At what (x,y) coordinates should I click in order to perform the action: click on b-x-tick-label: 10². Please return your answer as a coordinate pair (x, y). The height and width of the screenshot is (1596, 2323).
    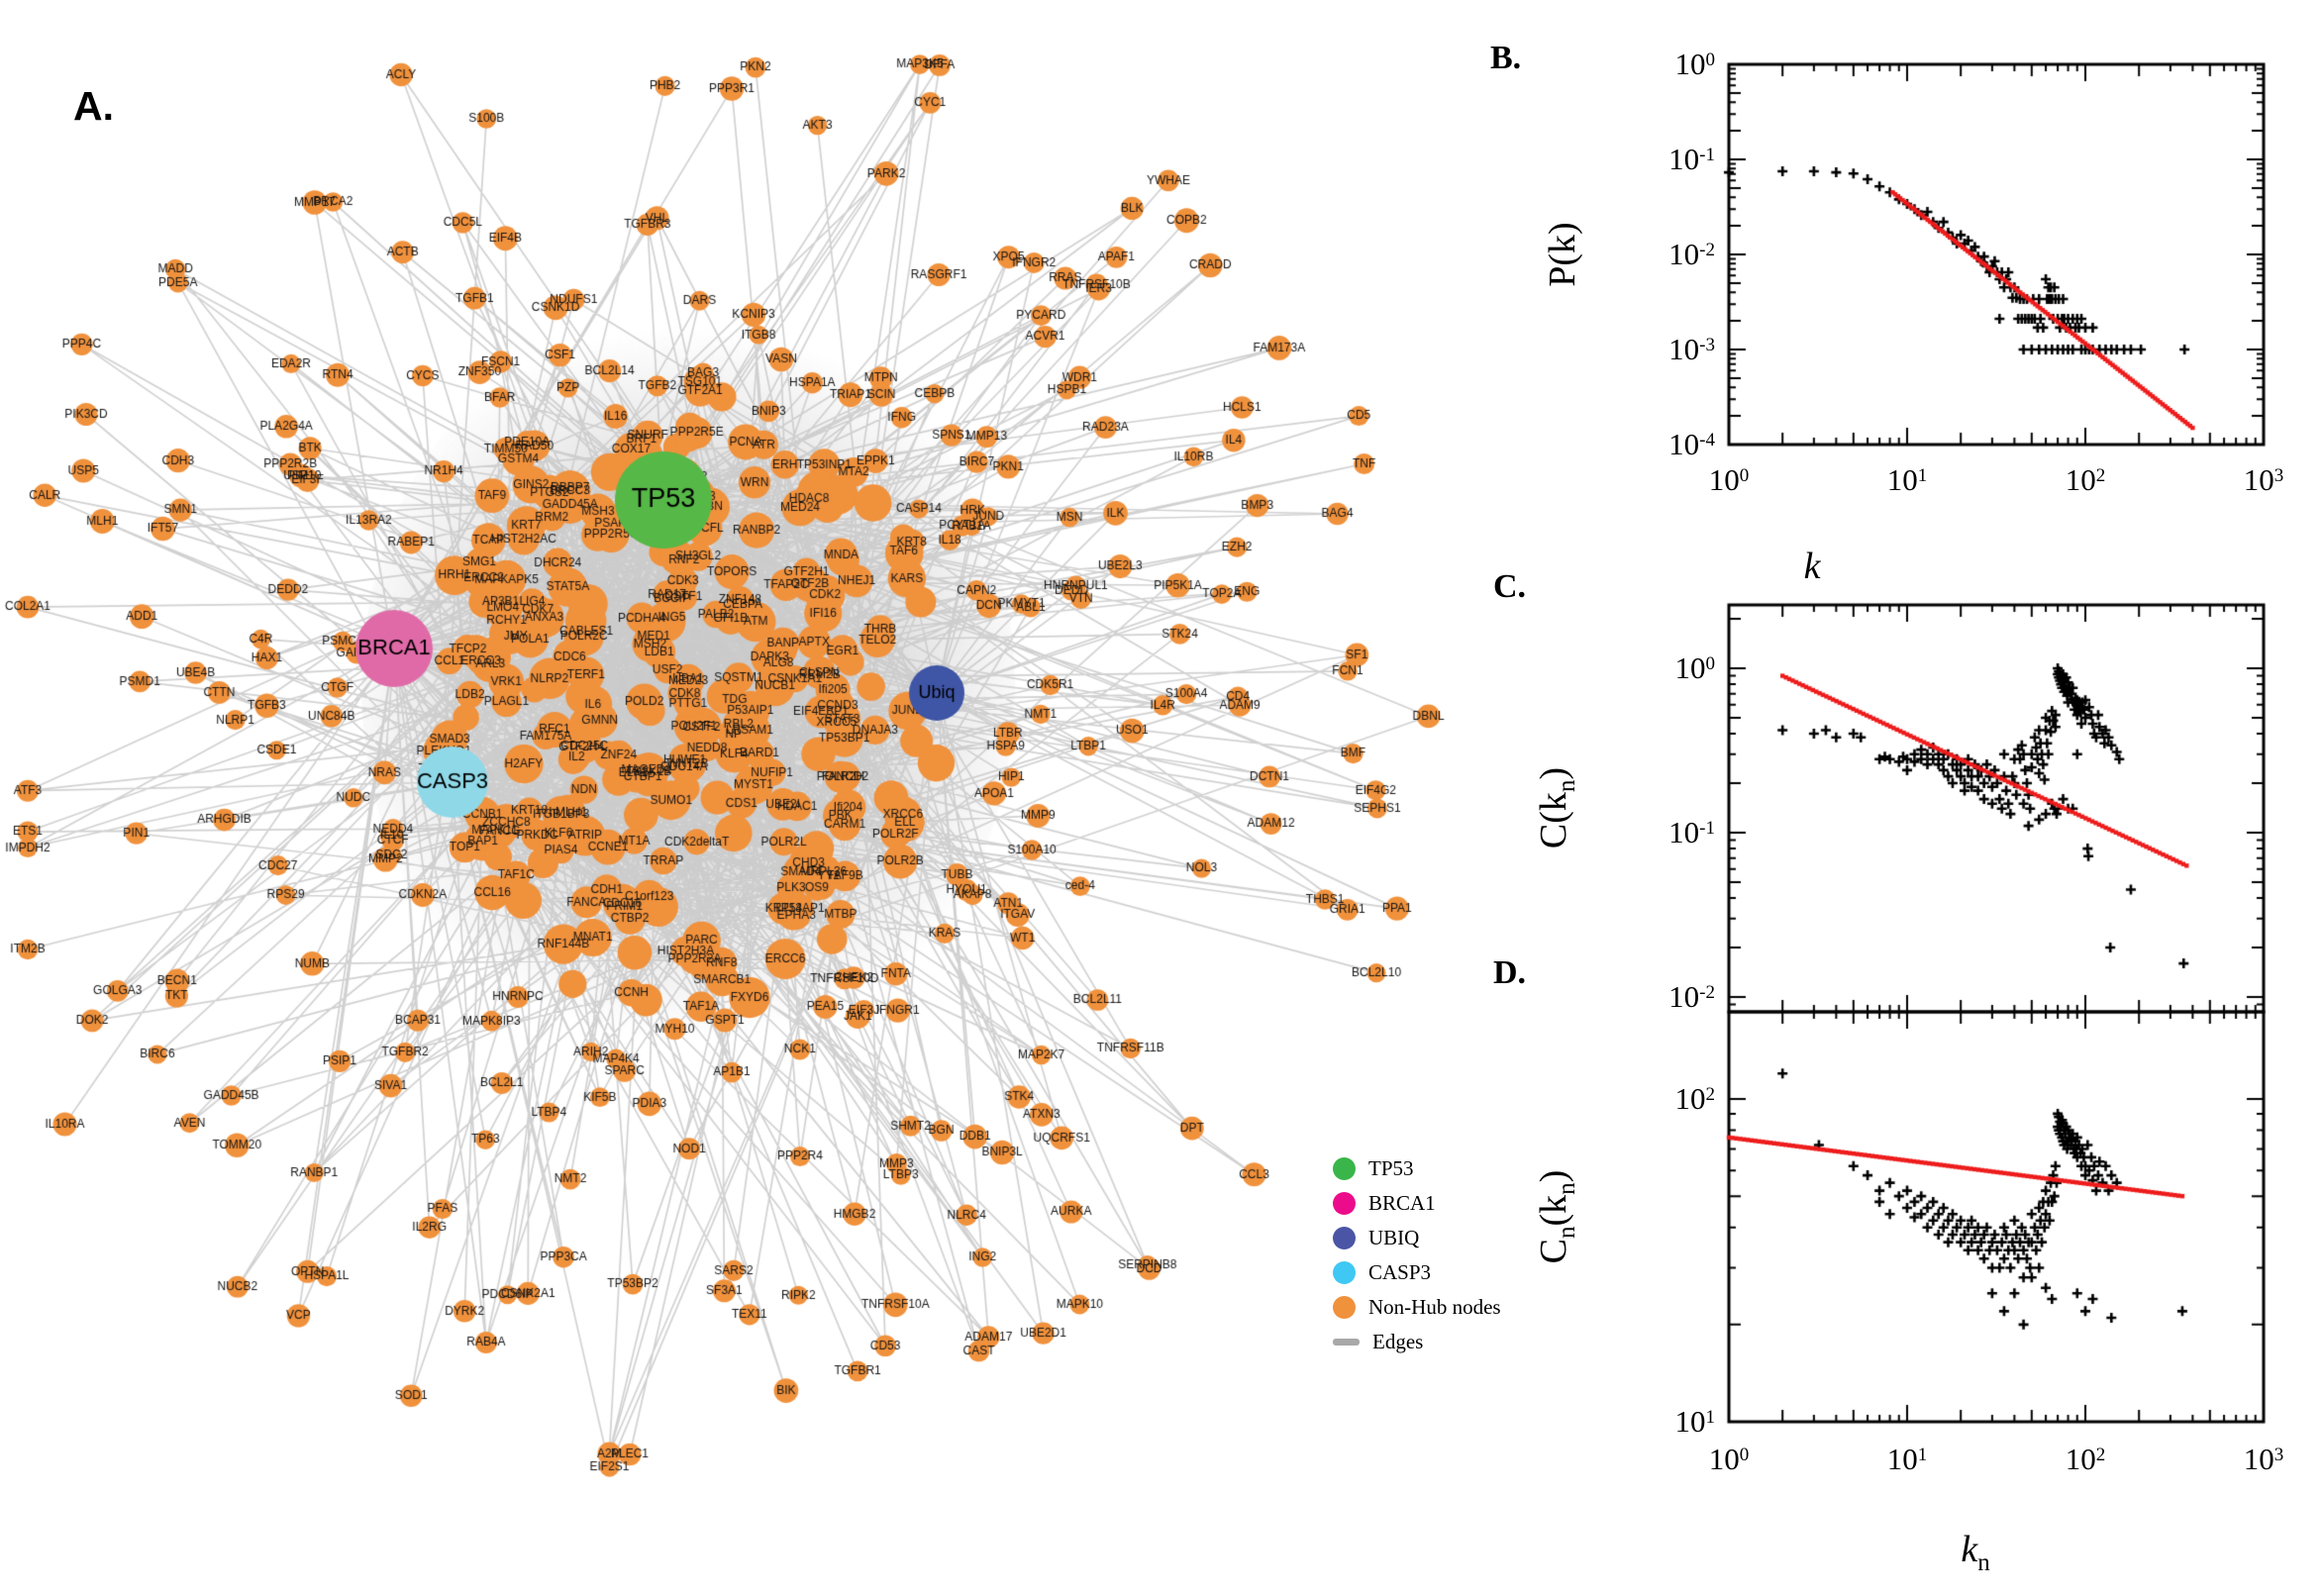
    Looking at the image, I should click on (2085, 480).